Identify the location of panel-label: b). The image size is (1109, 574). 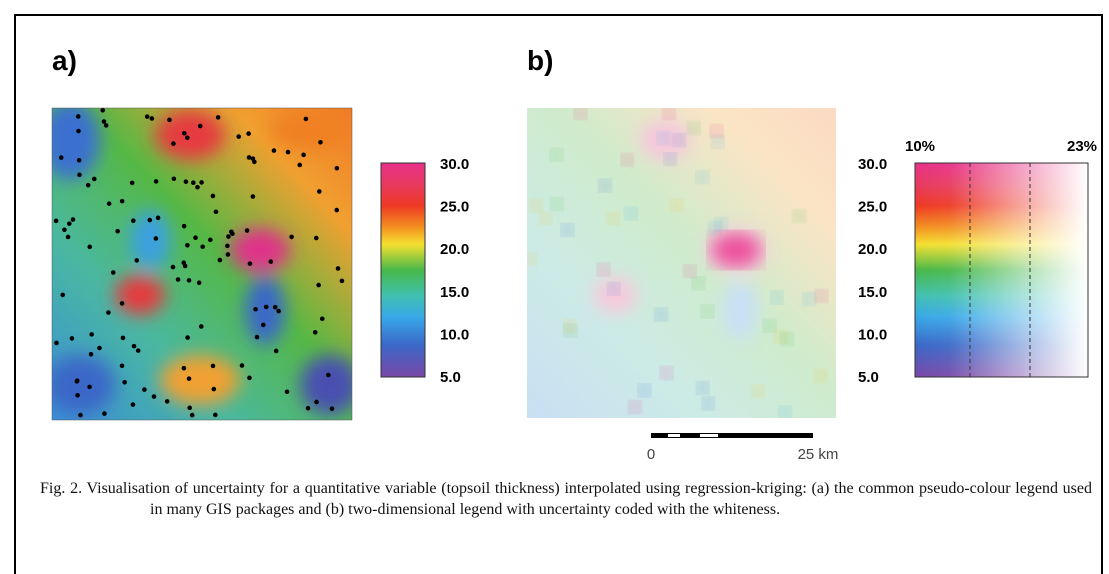
(540, 60).